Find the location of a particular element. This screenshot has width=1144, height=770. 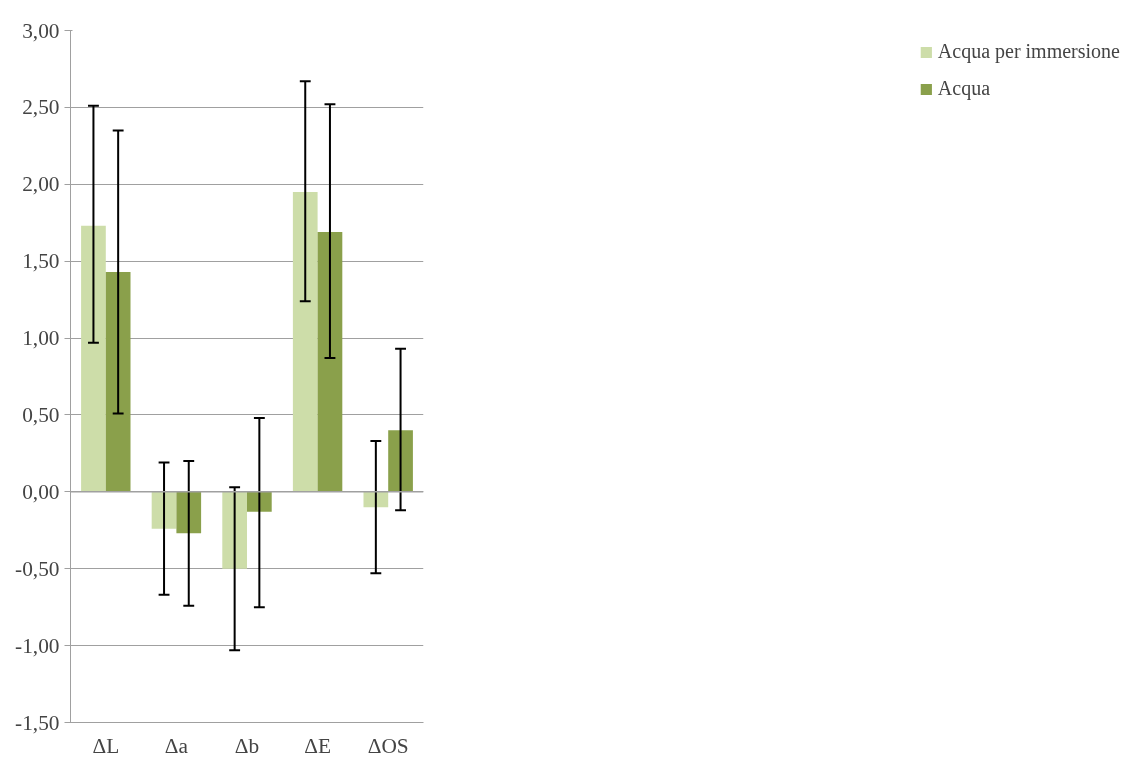

legend-label: Acqua is located at coordinates (964, 88).